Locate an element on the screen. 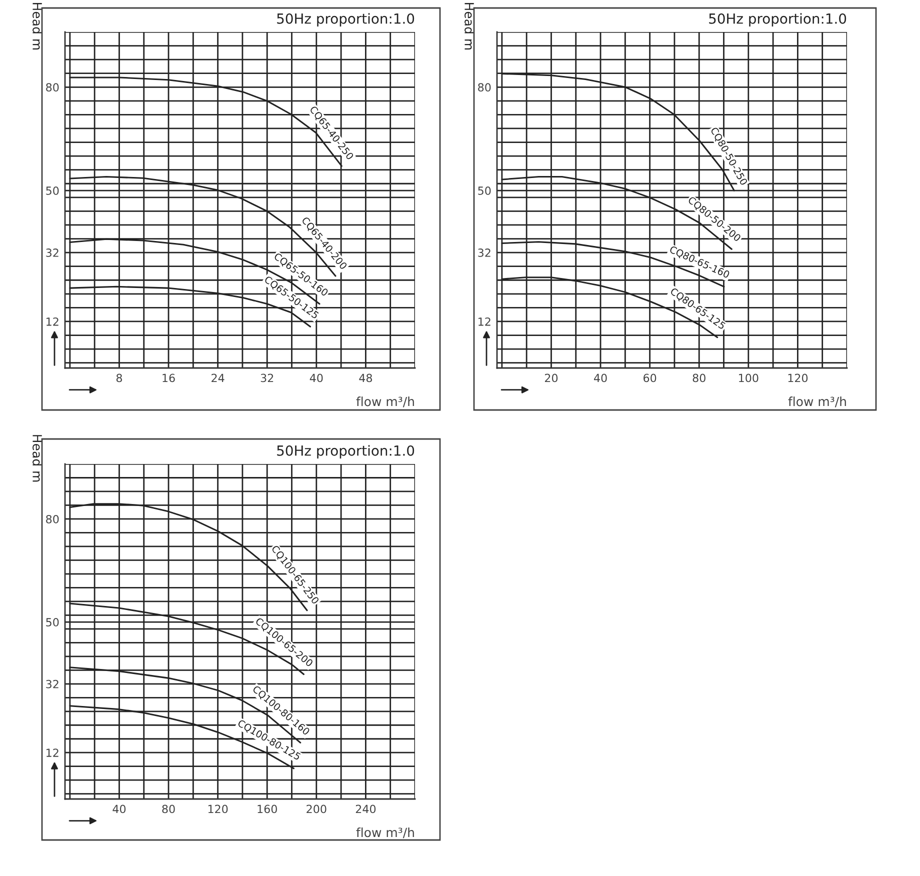 The height and width of the screenshot is (876, 920). x-tick-label: 200 is located at coordinates (316, 809).